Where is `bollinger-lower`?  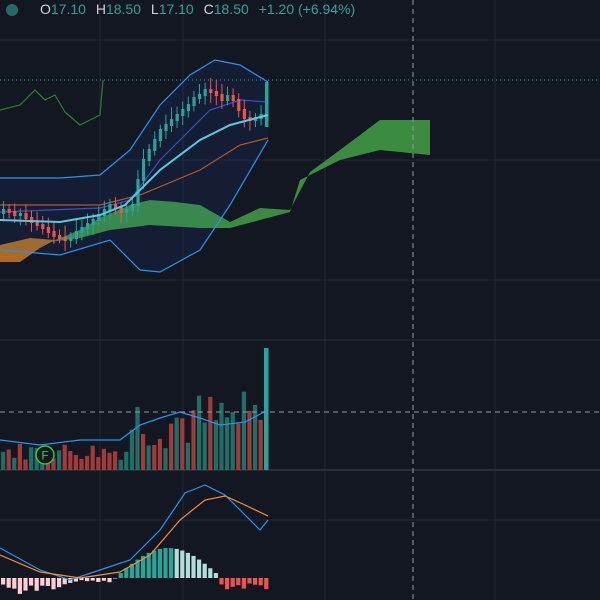
bollinger-lower is located at coordinates (134, 206).